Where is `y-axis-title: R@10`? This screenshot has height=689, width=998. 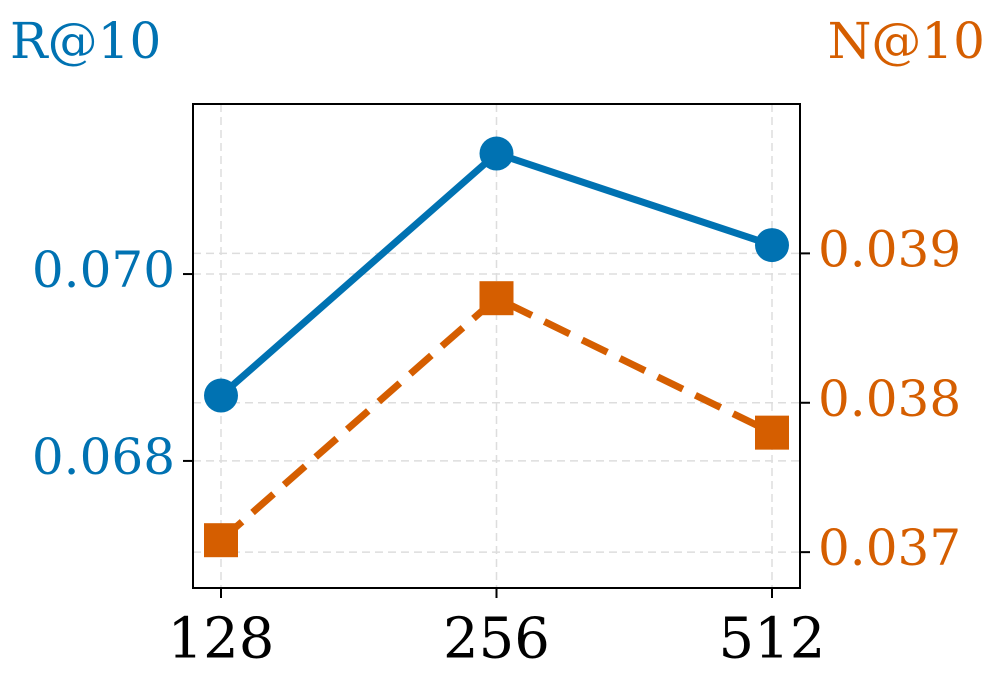
y-axis-title: R@10 is located at coordinates (85, 41).